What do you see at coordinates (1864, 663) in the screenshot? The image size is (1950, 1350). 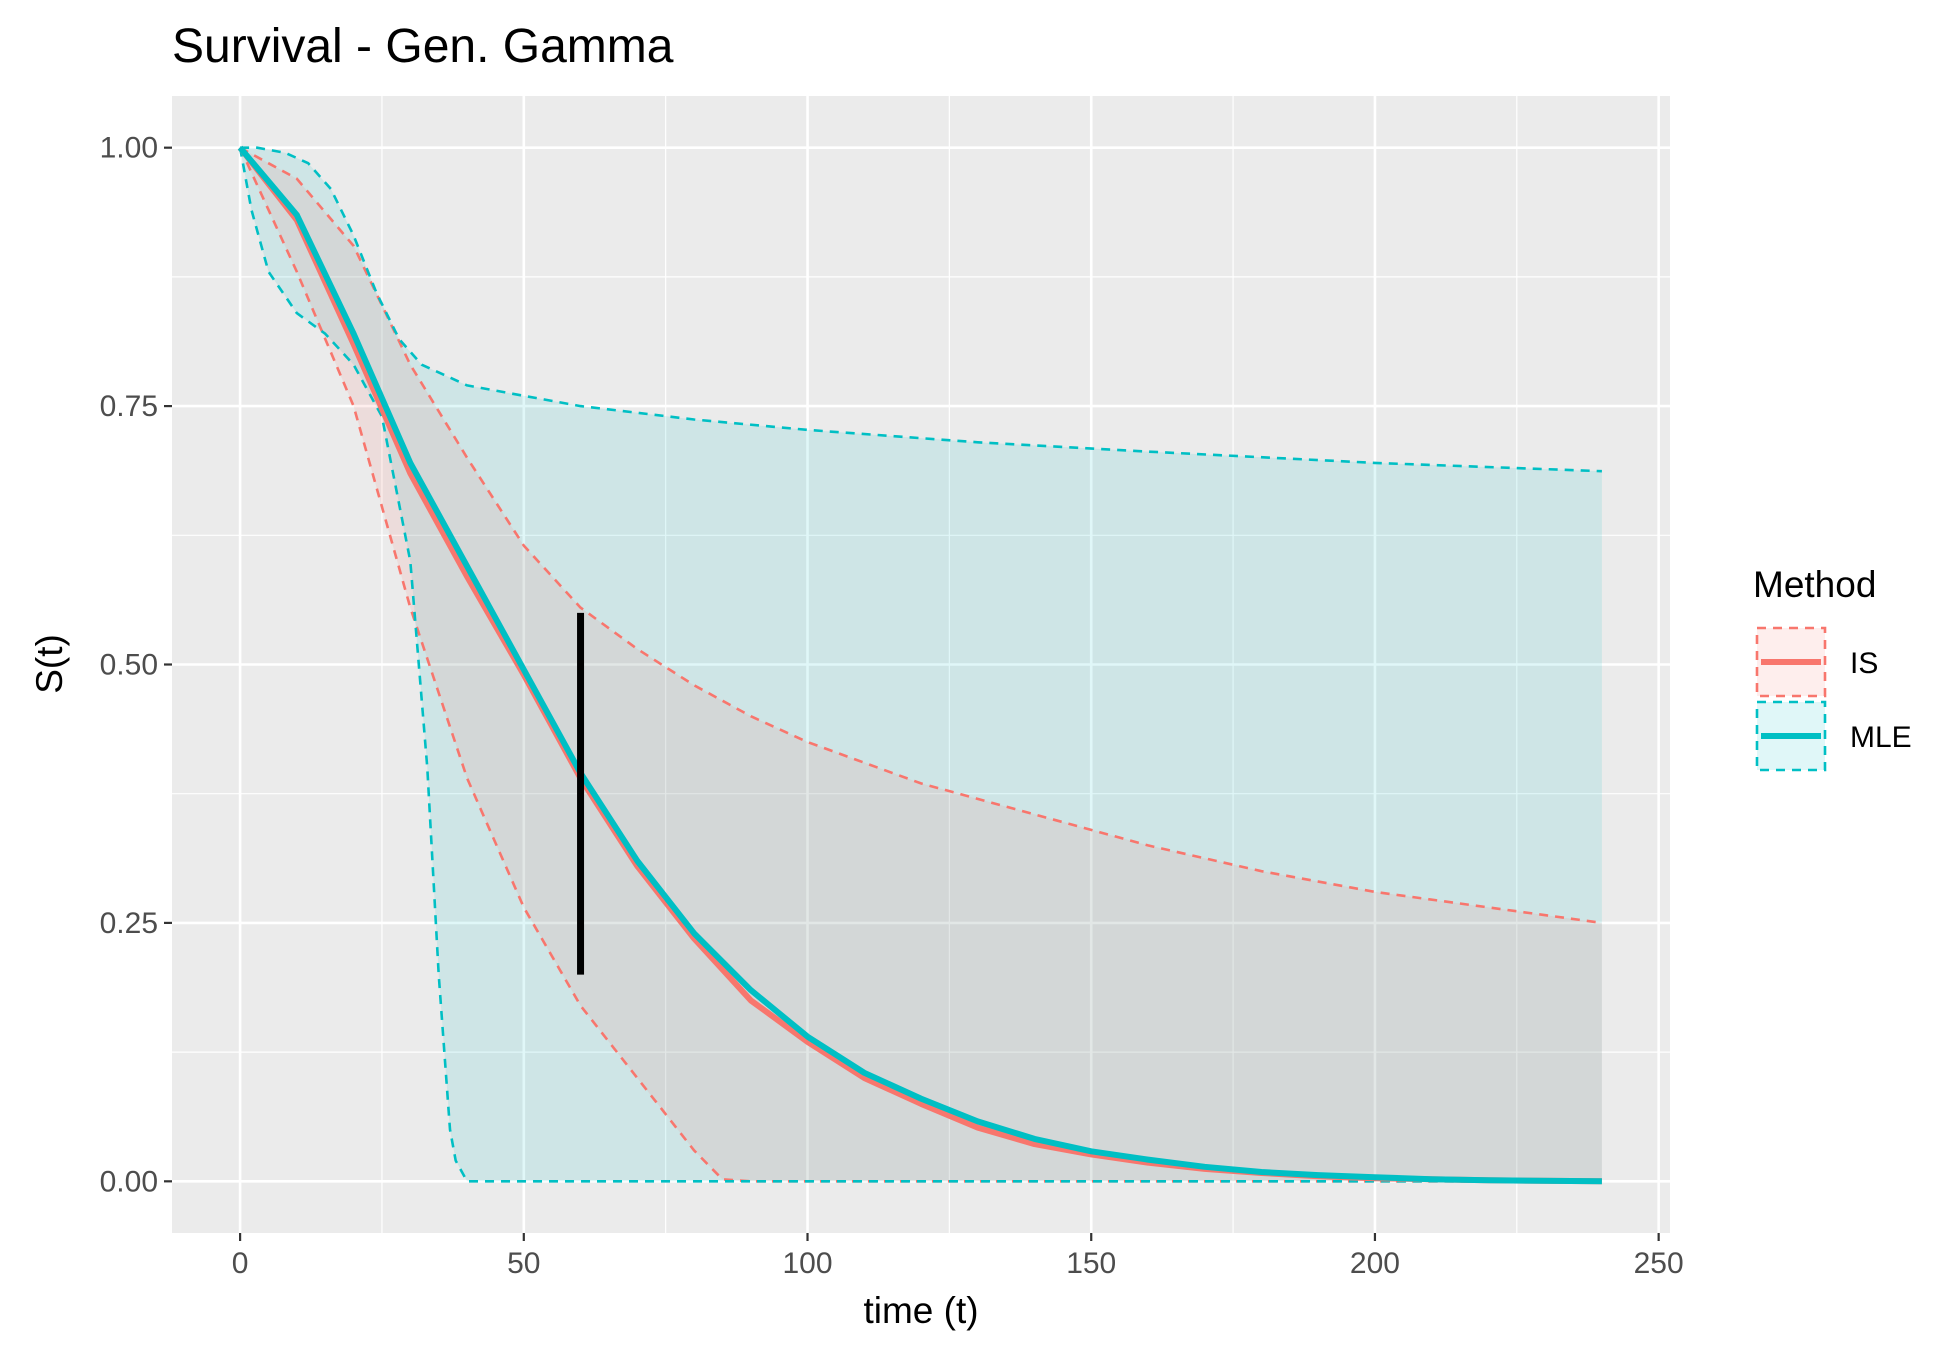 I see `legend-label-is: IS` at bounding box center [1864, 663].